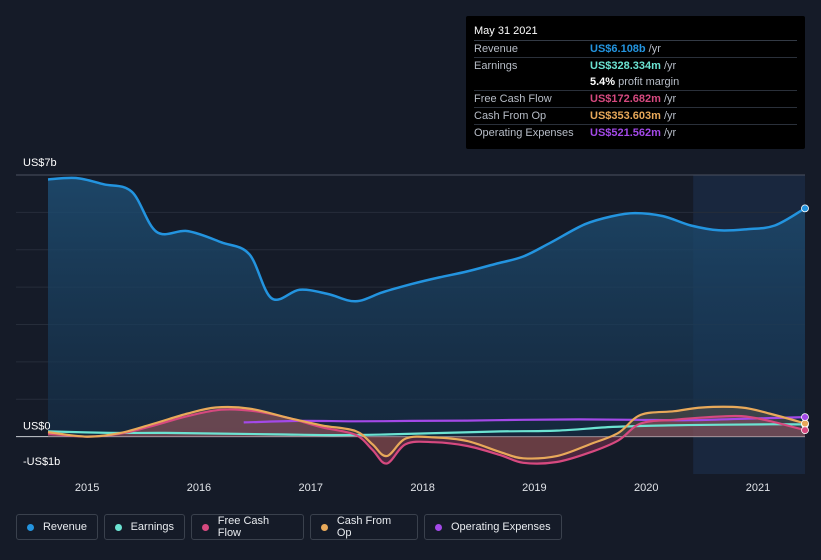 This screenshot has width=821, height=560. Describe the element at coordinates (496, 49) in the screenshot. I see `tooltip-label: Revenue` at that location.